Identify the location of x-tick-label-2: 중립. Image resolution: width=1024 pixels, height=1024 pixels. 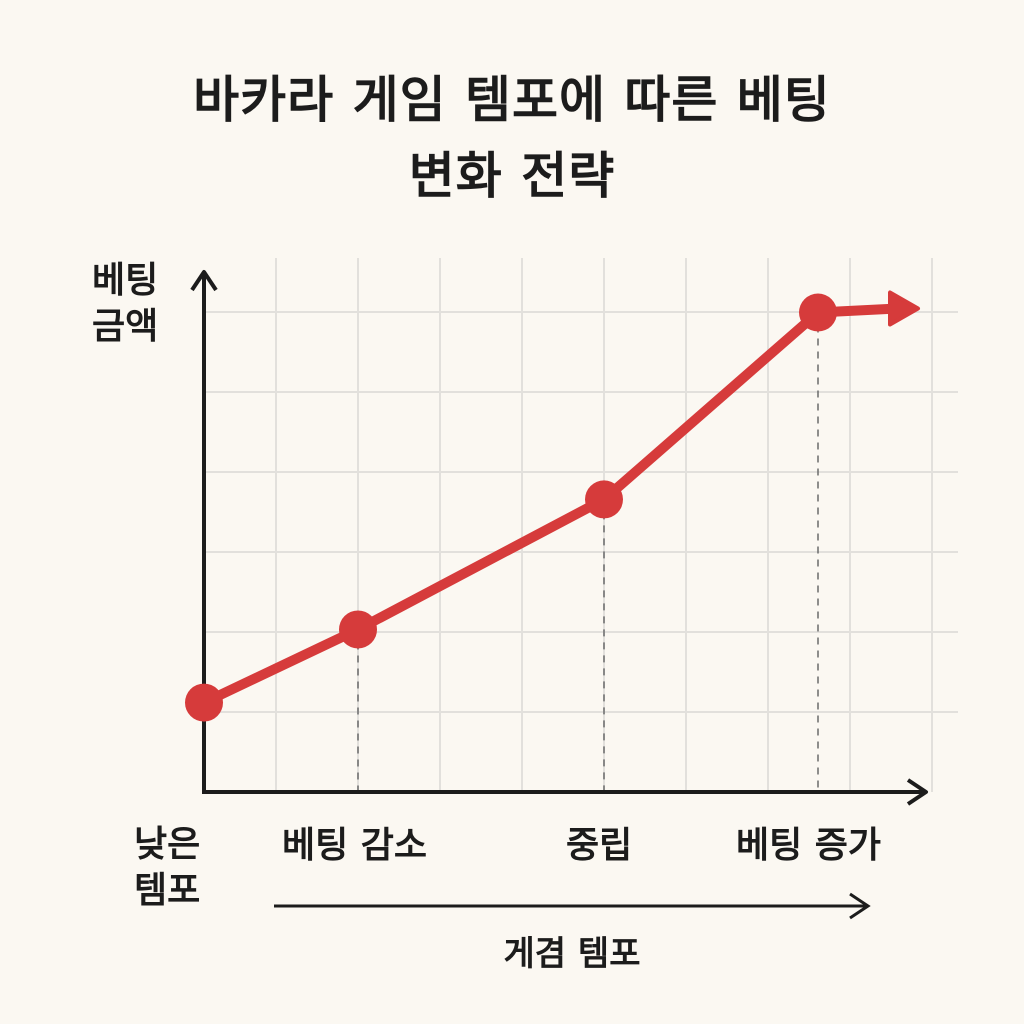
(599, 845).